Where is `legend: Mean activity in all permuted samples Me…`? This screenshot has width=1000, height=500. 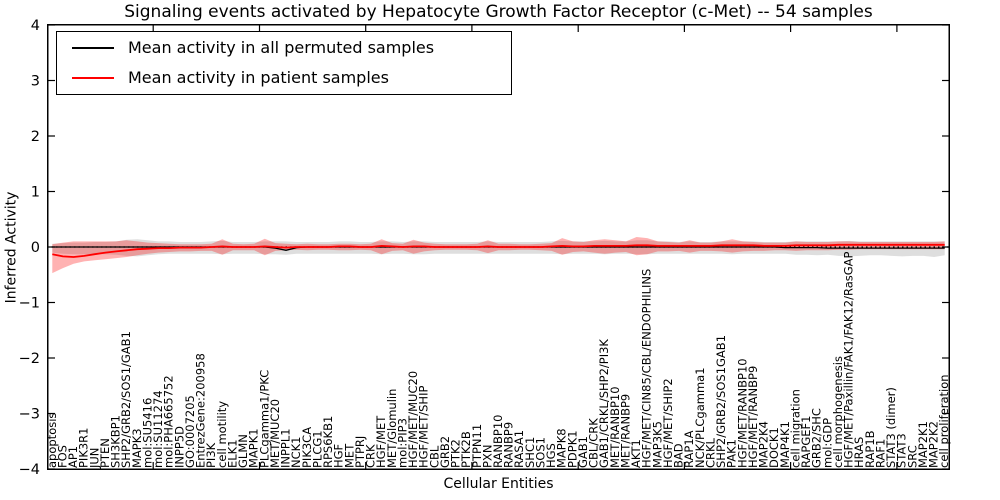 legend: Mean activity in all permuted samples Me… is located at coordinates (284, 63).